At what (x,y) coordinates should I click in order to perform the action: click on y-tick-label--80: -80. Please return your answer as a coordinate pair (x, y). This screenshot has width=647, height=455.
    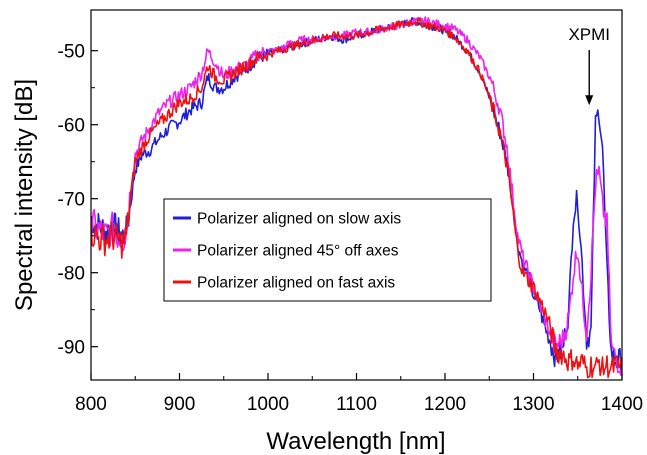
    Looking at the image, I should click on (71, 274).